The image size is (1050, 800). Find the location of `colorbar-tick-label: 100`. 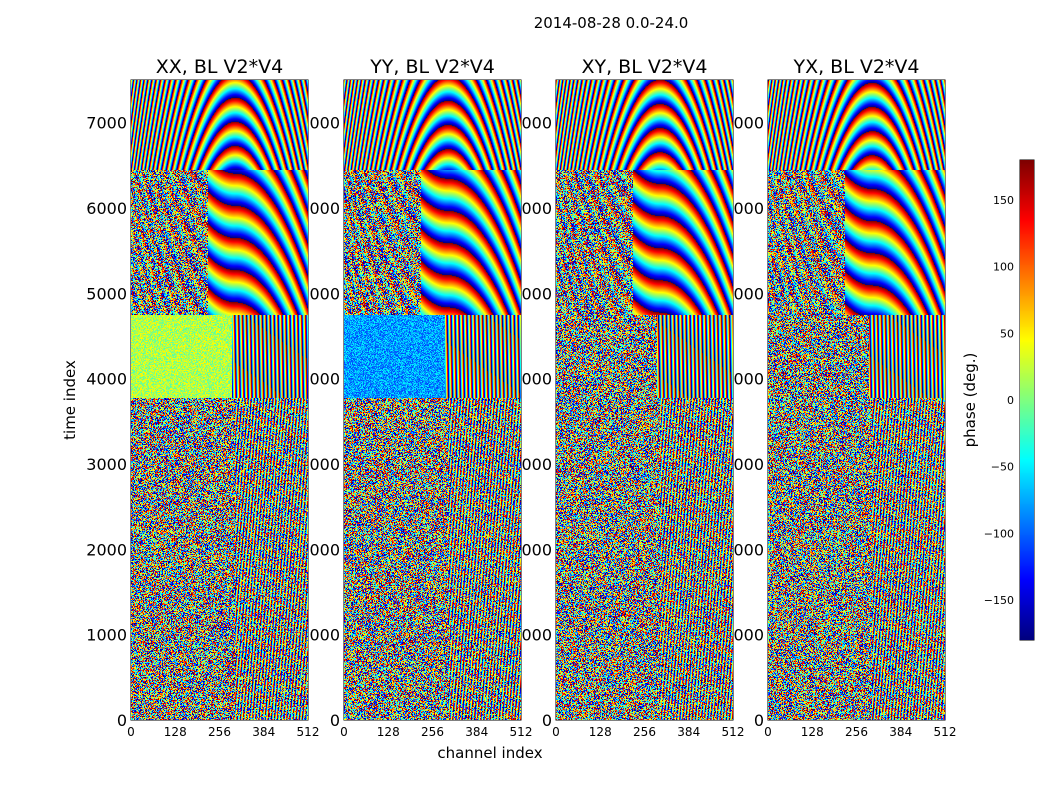

colorbar-tick-label: 100 is located at coordinates (1003, 267).